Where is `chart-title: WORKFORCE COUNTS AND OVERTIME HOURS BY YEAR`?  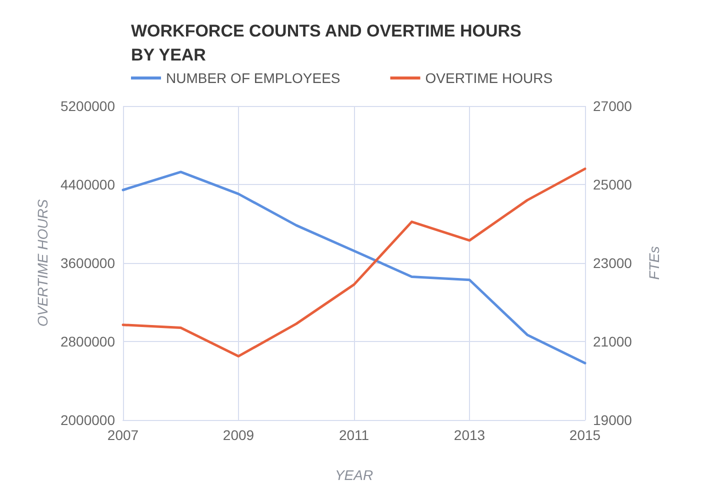 chart-title: WORKFORCE COUNTS AND OVERTIME HOURS BY YEAR is located at coordinates (326, 43).